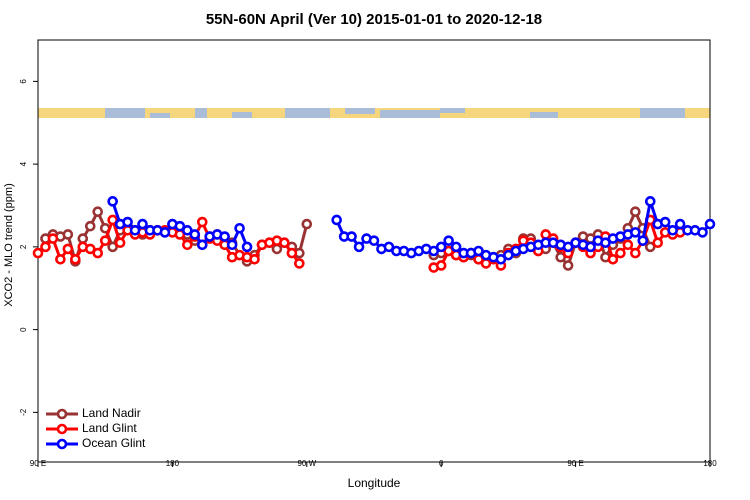 The width and height of the screenshot is (750, 500). What do you see at coordinates (411, 230) in the screenshot?
I see `series` at bounding box center [411, 230].